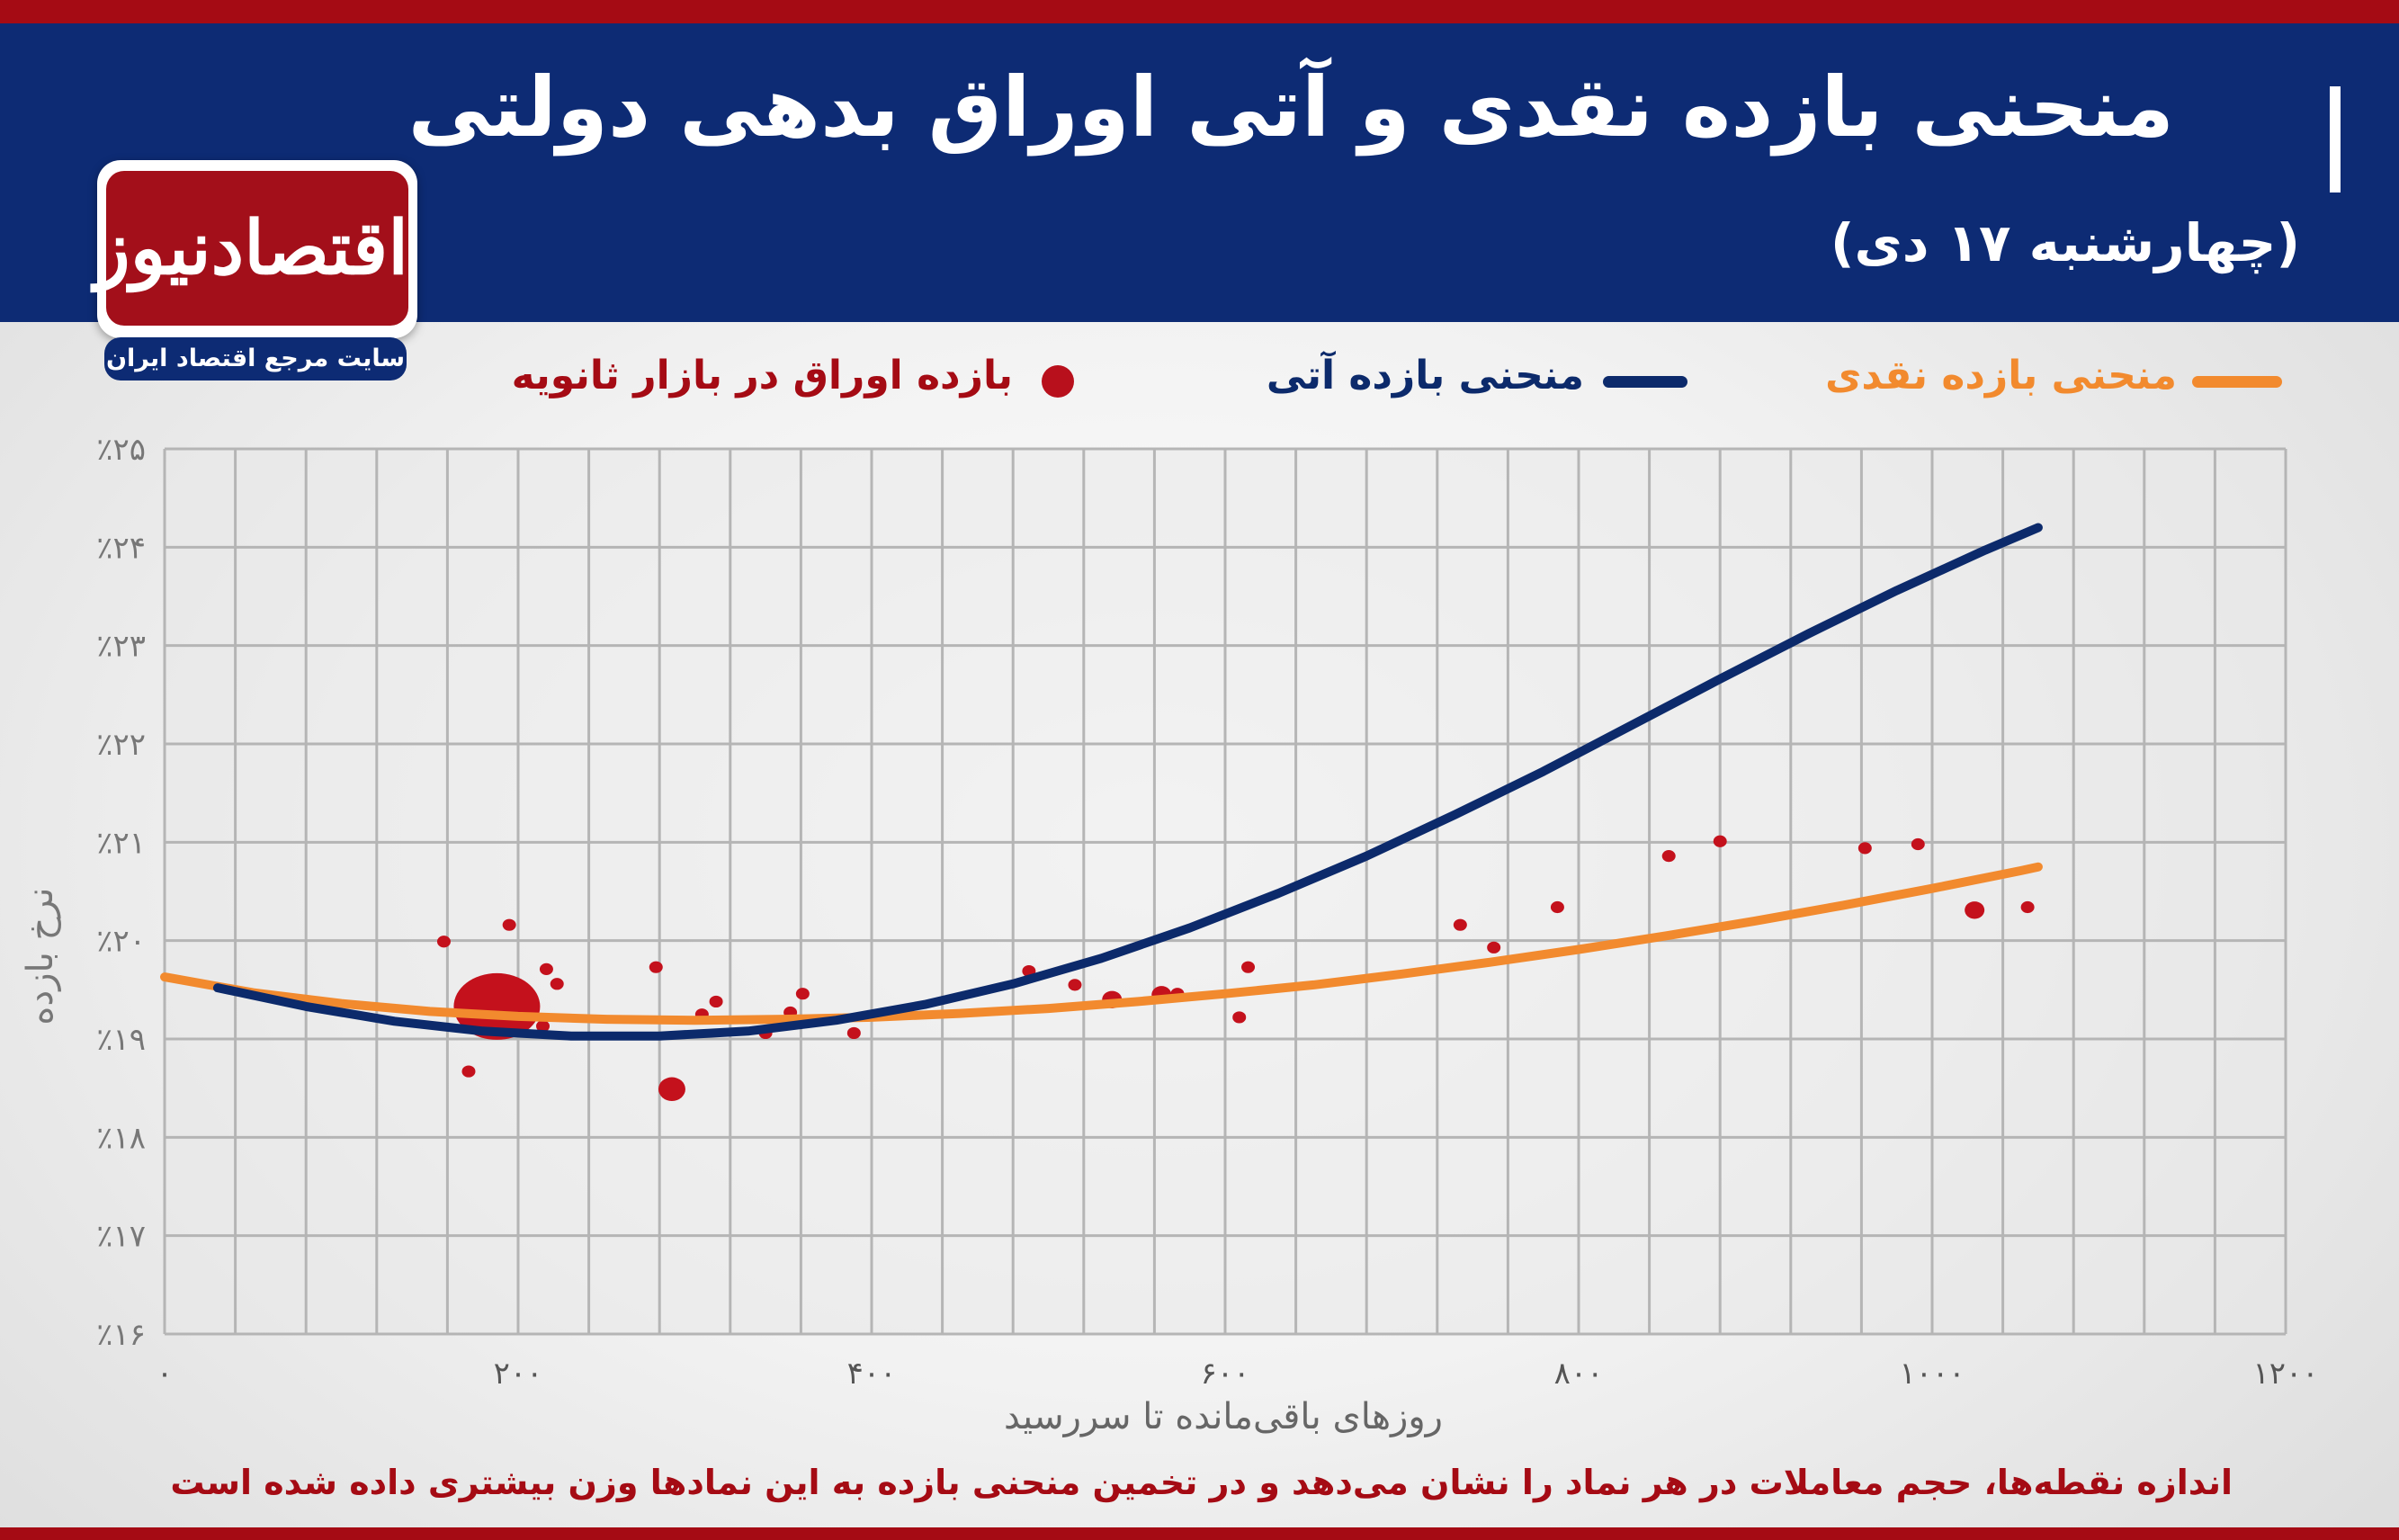 This screenshot has width=2399, height=1540. Describe the element at coordinates (121, 548) in the screenshot. I see `y-tick-label: ٪۲۴` at that location.